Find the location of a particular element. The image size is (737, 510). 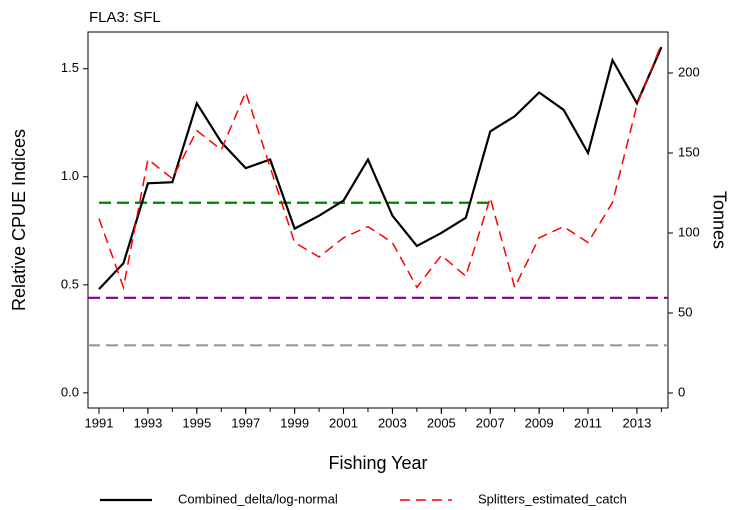

legend-label: Combined_delta/log-normal is located at coordinates (258, 498).